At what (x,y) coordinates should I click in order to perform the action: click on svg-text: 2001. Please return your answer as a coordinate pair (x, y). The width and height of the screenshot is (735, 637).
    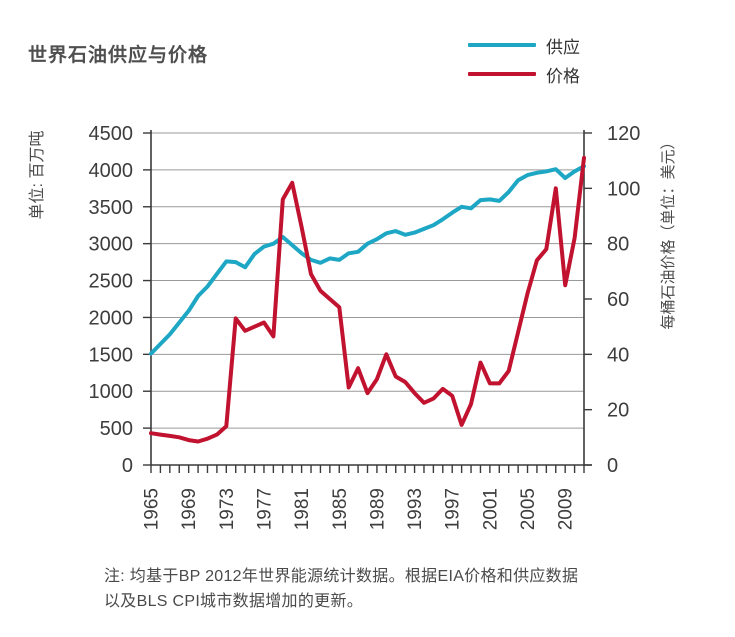
    Looking at the image, I should click on (490, 509).